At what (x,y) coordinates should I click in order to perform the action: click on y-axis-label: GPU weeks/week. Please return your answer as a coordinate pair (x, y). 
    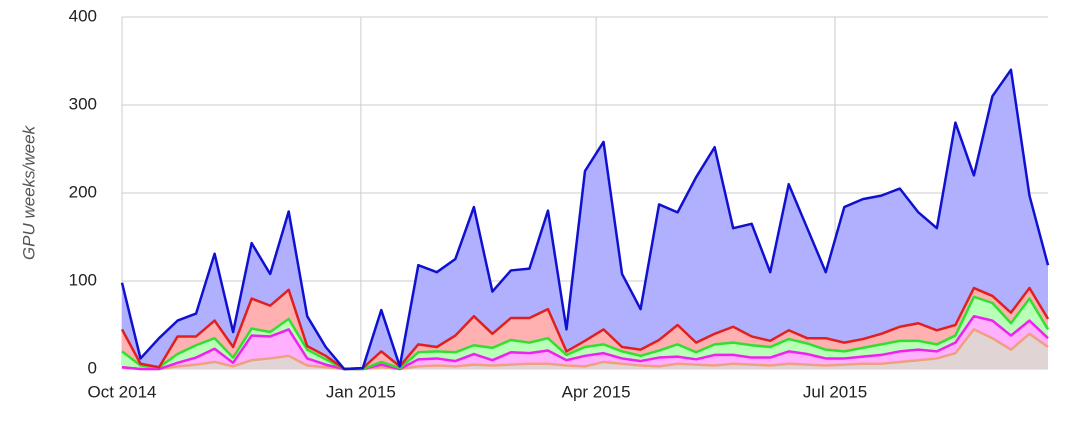
    Looking at the image, I should click on (28, 192).